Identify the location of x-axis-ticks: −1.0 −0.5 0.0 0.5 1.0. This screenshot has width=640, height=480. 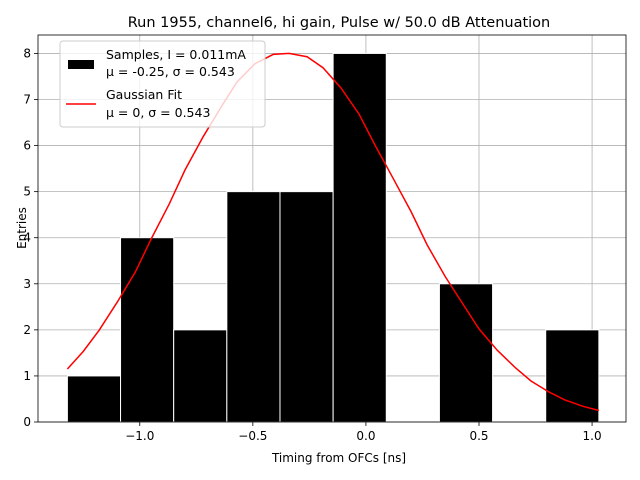
(363, 432).